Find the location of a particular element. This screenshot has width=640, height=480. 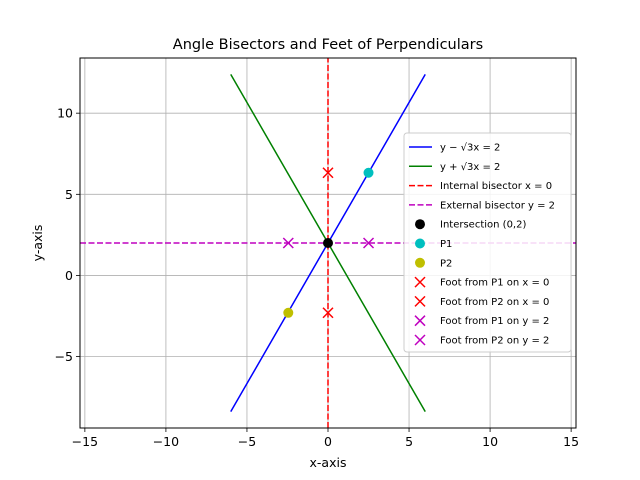

x-tick-label: 10 is located at coordinates (490, 441).